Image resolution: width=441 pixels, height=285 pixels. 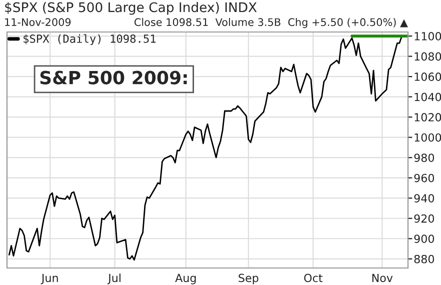 What do you see at coordinates (424, 158) in the screenshot?
I see `y-tick-label: 980` at bounding box center [424, 158].